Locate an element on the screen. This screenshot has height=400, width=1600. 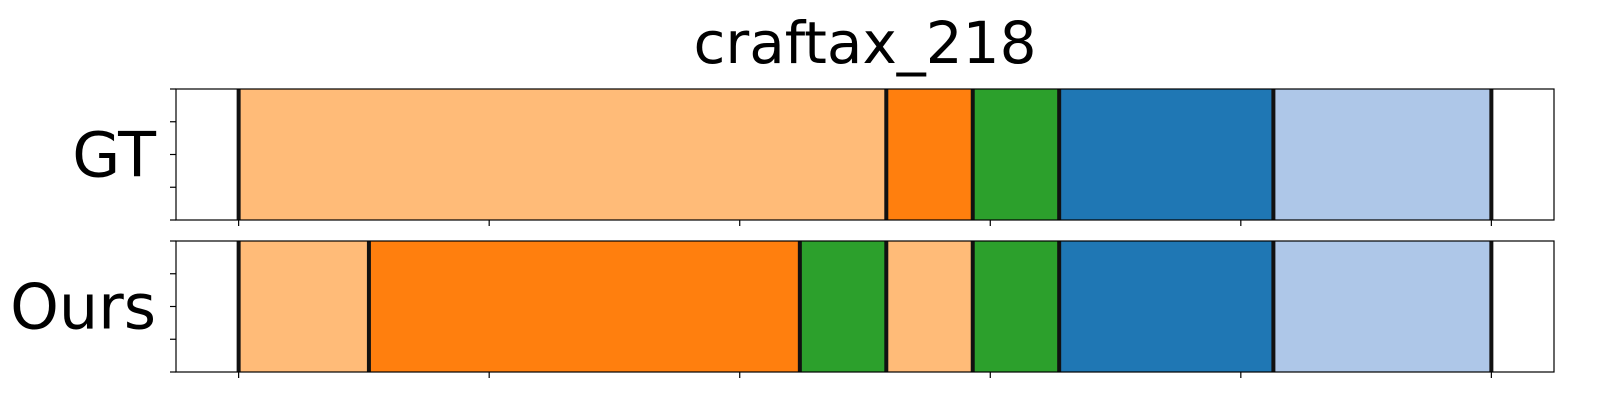
row-label-0: GT is located at coordinates (114, 155).